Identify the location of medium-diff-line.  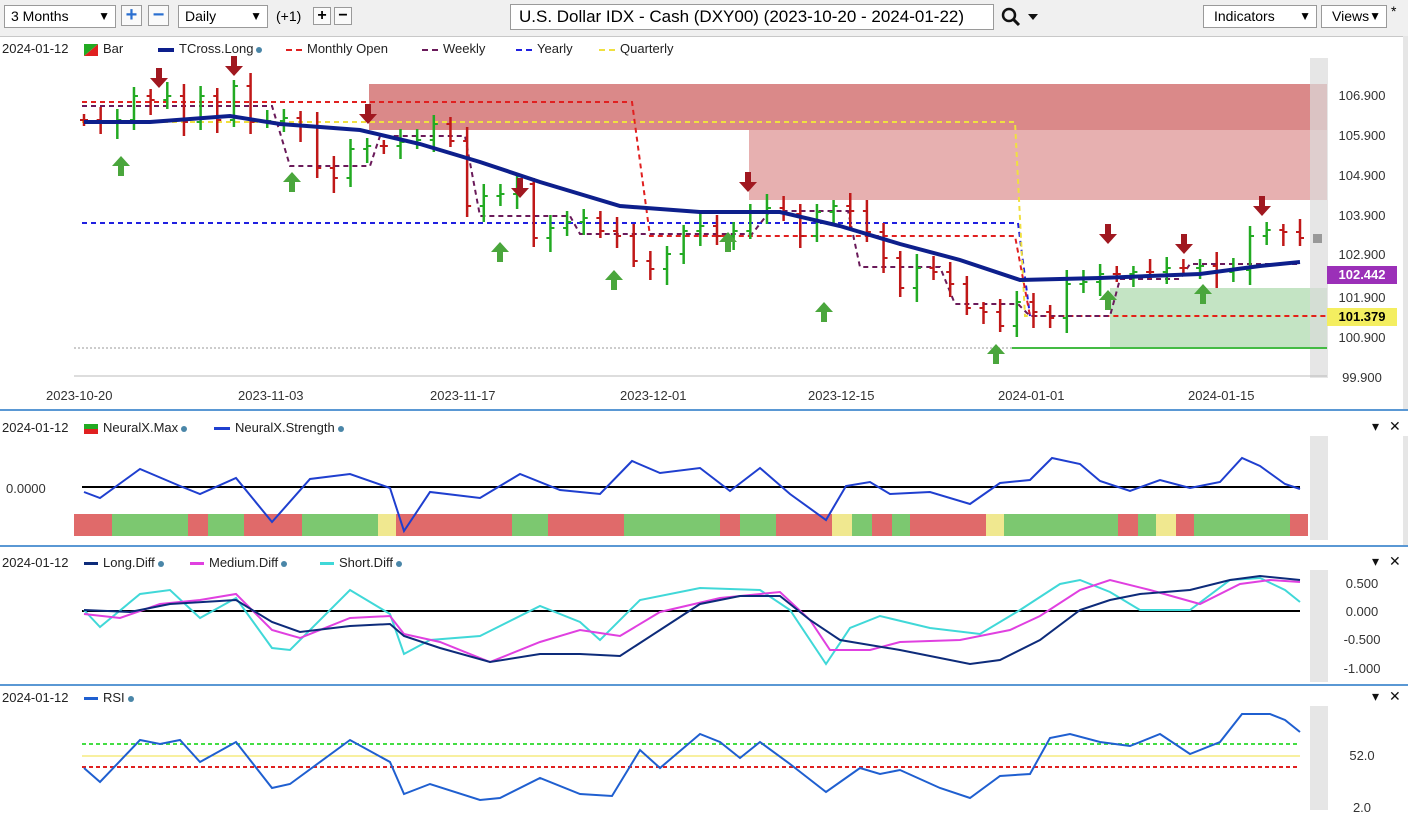
(692, 621).